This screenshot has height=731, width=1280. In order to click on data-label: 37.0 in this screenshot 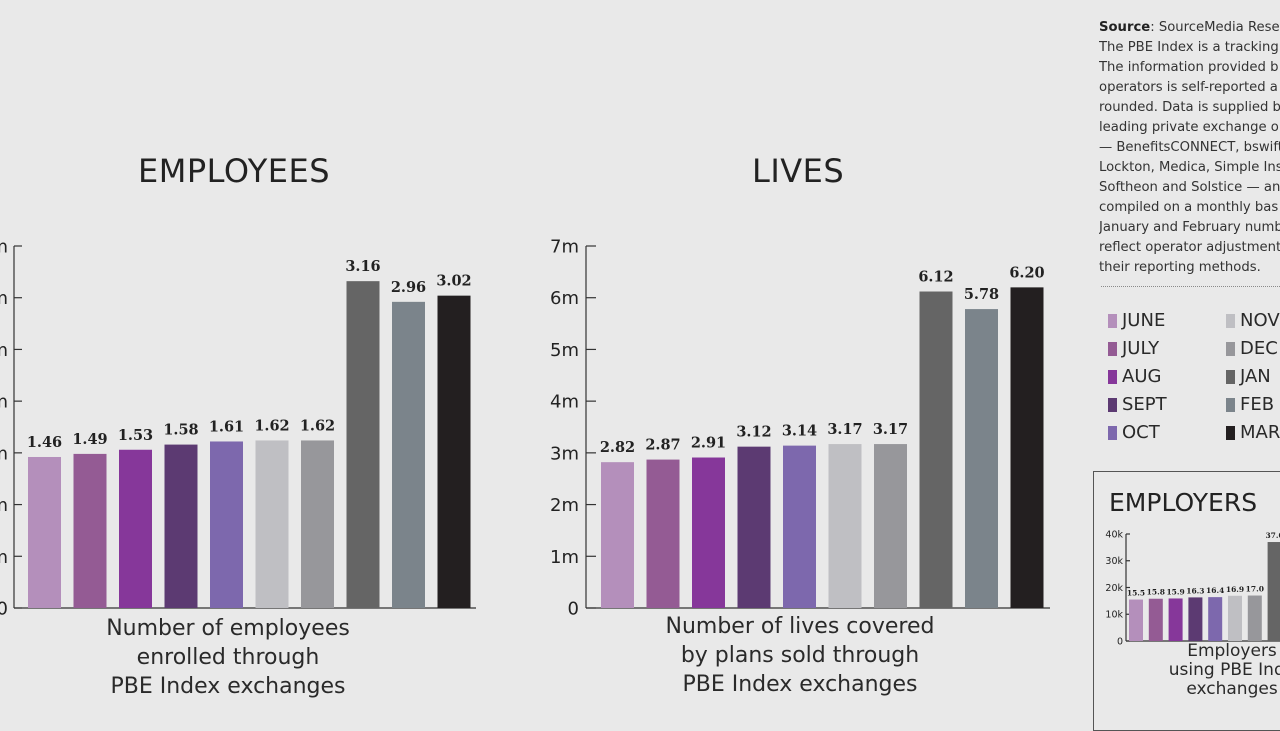, I will do `click(1272, 535)`.